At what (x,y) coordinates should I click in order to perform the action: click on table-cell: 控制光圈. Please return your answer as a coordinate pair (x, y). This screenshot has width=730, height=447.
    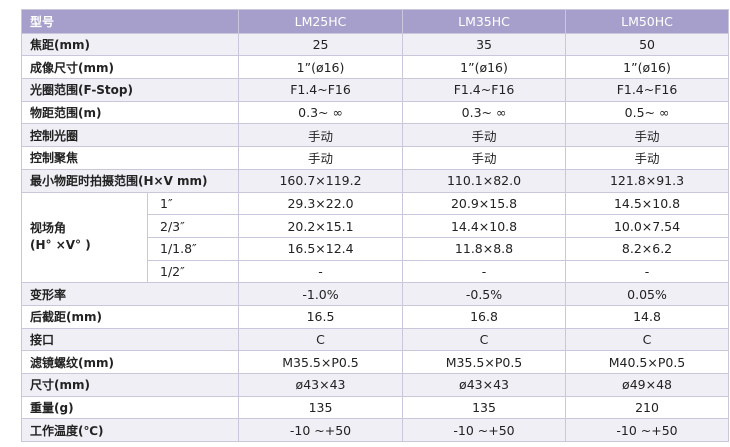
    Looking at the image, I should click on (130, 135).